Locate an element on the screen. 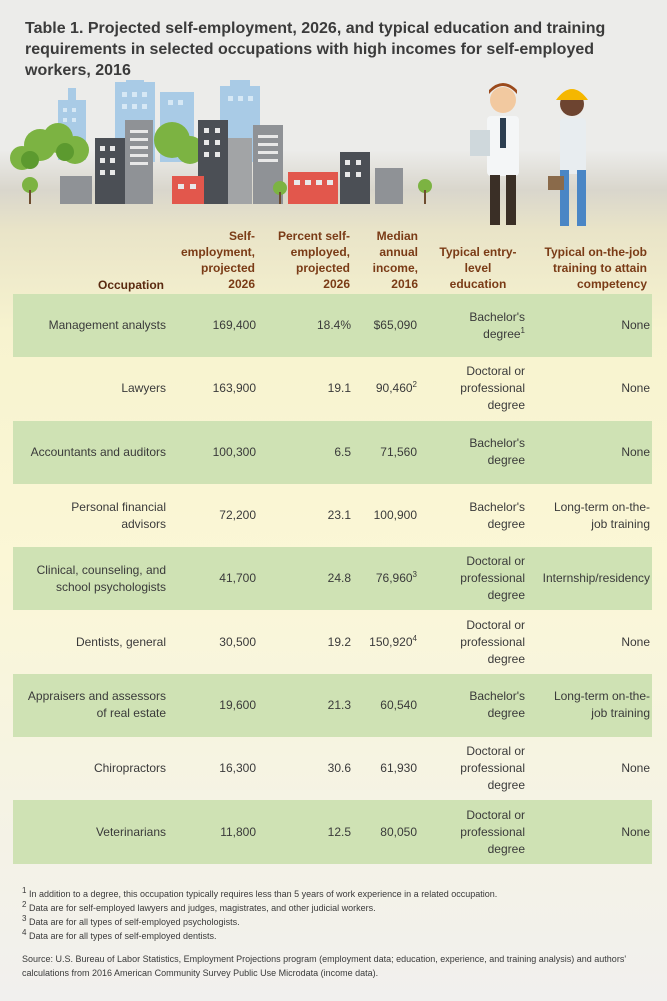 The image size is (667, 1001). occupation-cell: Lawyers is located at coordinates (143, 388).